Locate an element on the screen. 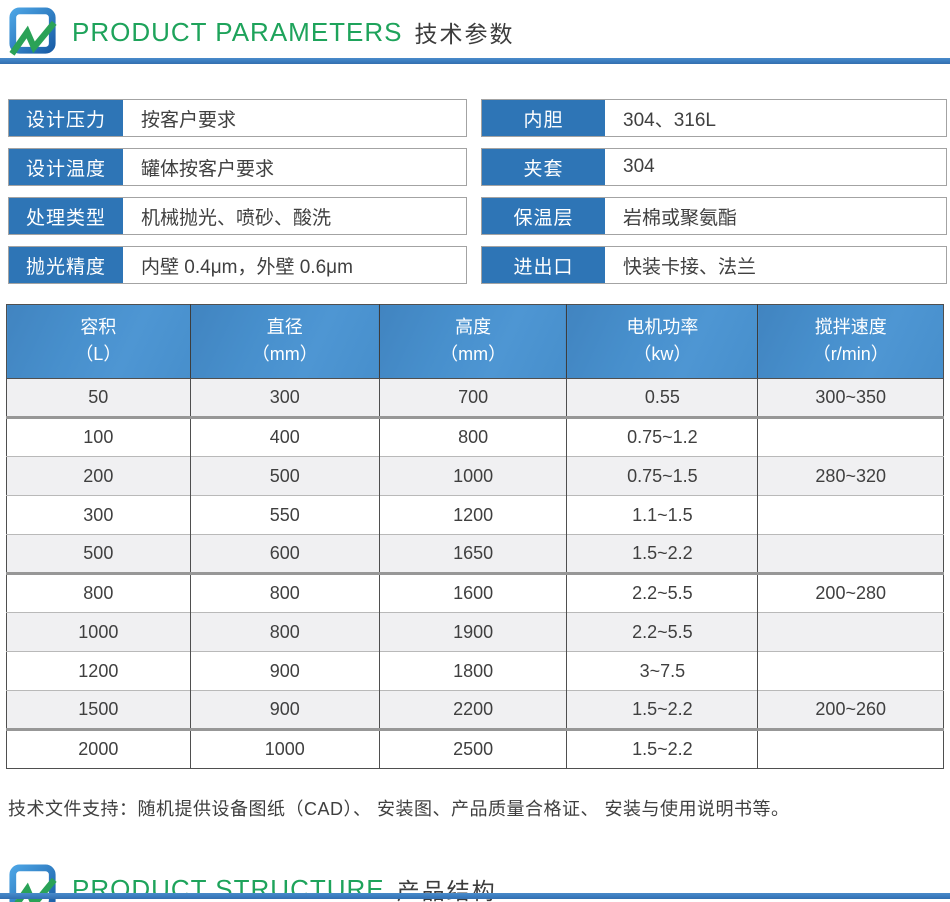 Image resolution: width=950 pixels, height=902 pixels. param-value: 304、316L is located at coordinates (669, 120).